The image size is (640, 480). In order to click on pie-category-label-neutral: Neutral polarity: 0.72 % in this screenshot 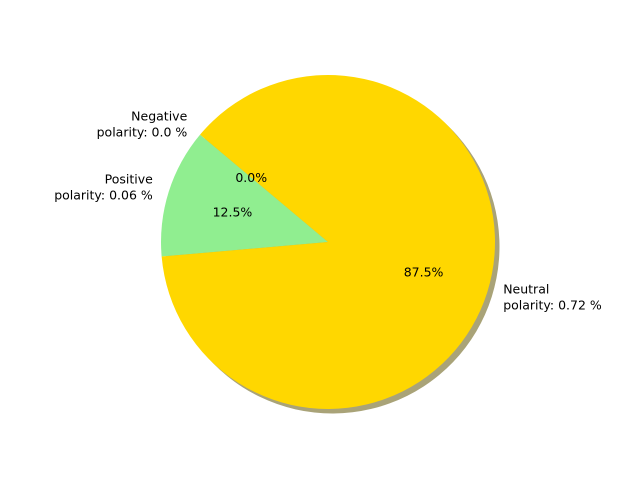, I will do `click(552, 297)`.